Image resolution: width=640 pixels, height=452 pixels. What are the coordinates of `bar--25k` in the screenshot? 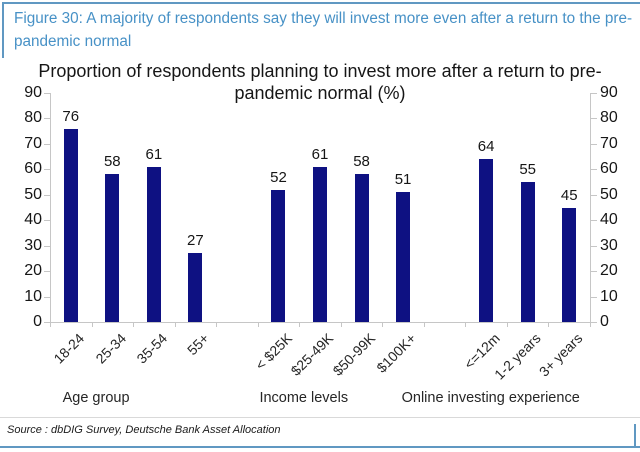 It's located at (278, 255).